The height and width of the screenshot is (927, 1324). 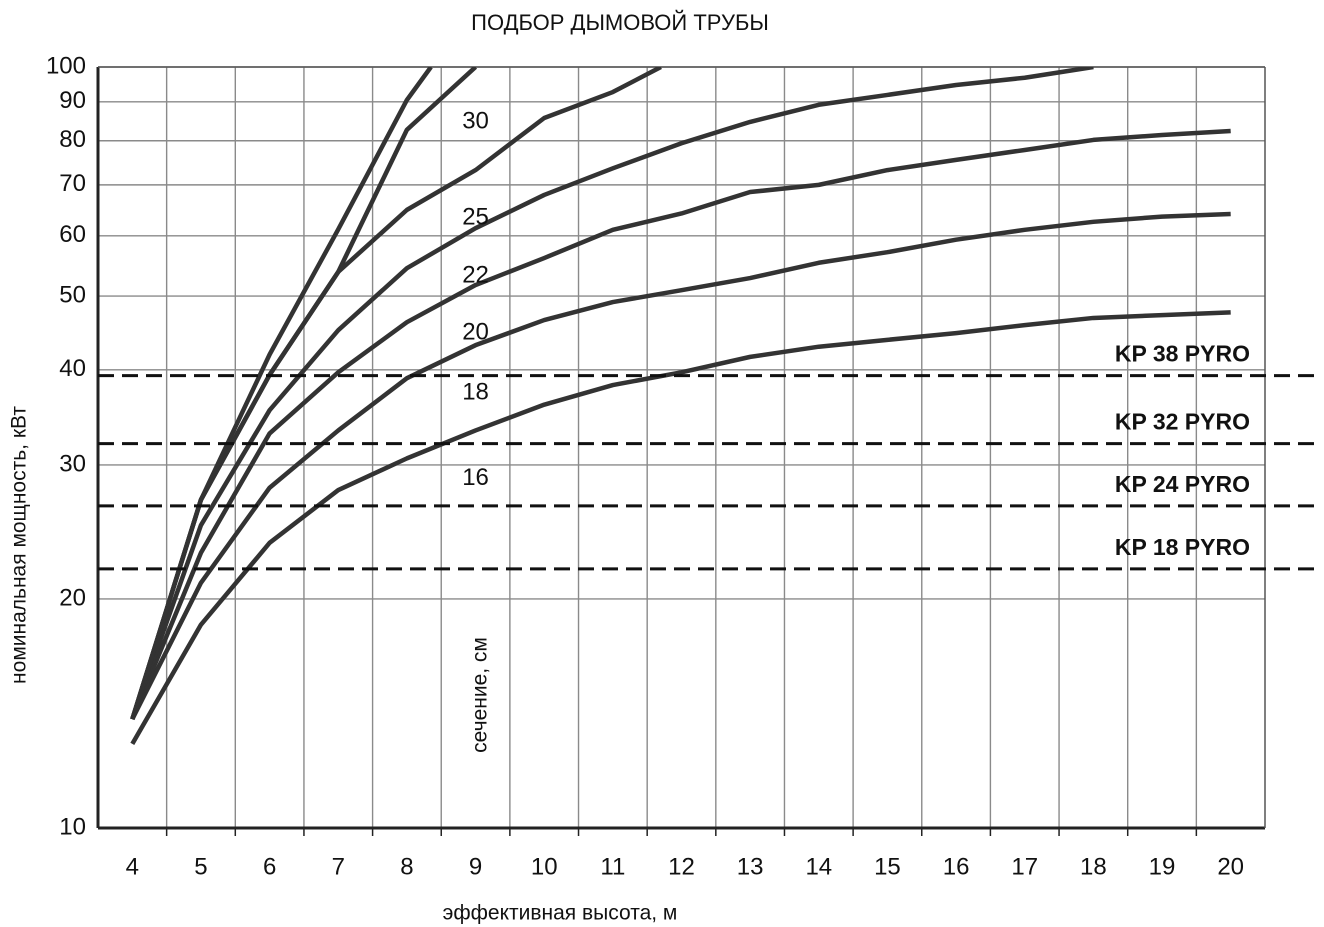 I want to click on x-tick-label: 18, so click(x=1093, y=866).